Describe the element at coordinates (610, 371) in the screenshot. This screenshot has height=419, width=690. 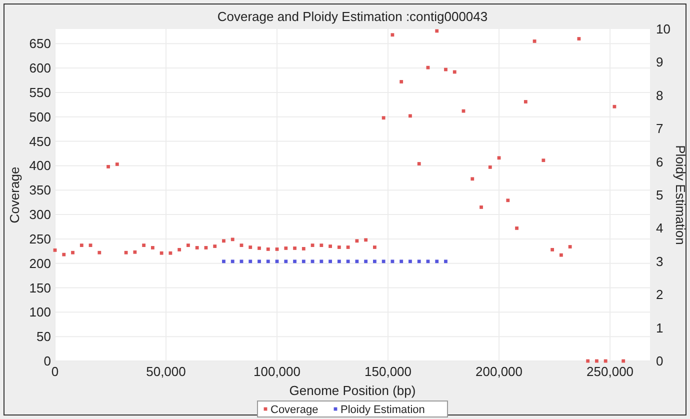
I see `x-tick-label: 250,000` at that location.